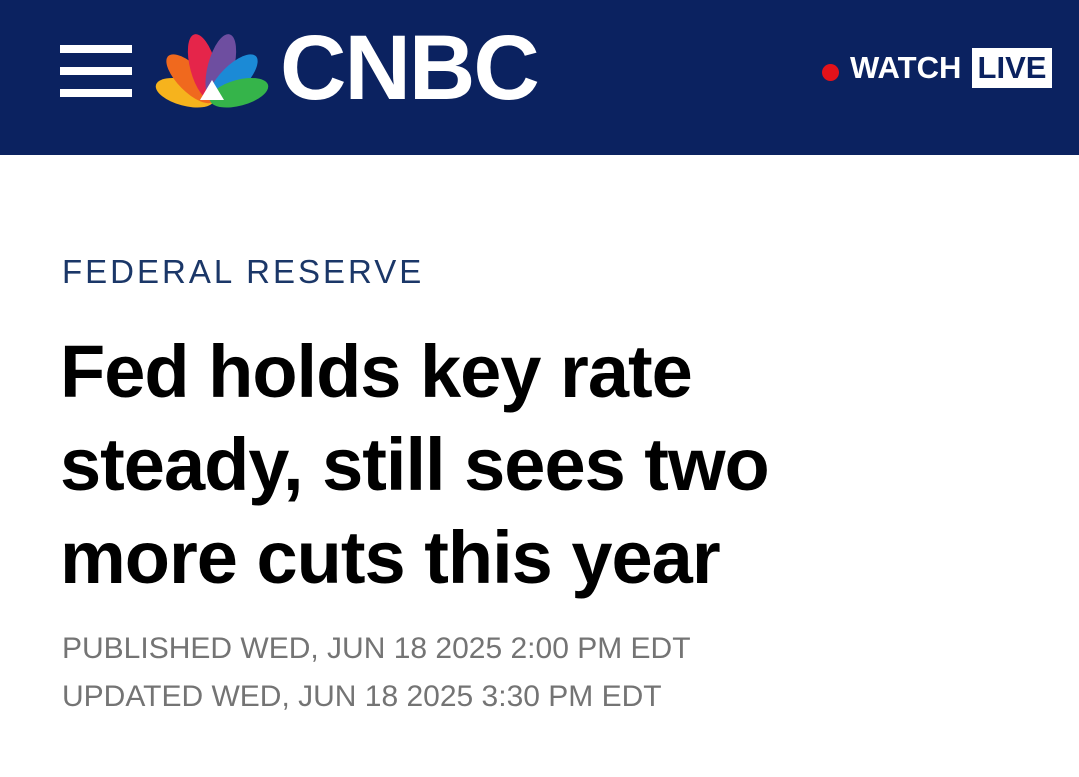 The height and width of the screenshot is (777, 1079). What do you see at coordinates (1012, 68) in the screenshot?
I see `live-badge: LIVE` at bounding box center [1012, 68].